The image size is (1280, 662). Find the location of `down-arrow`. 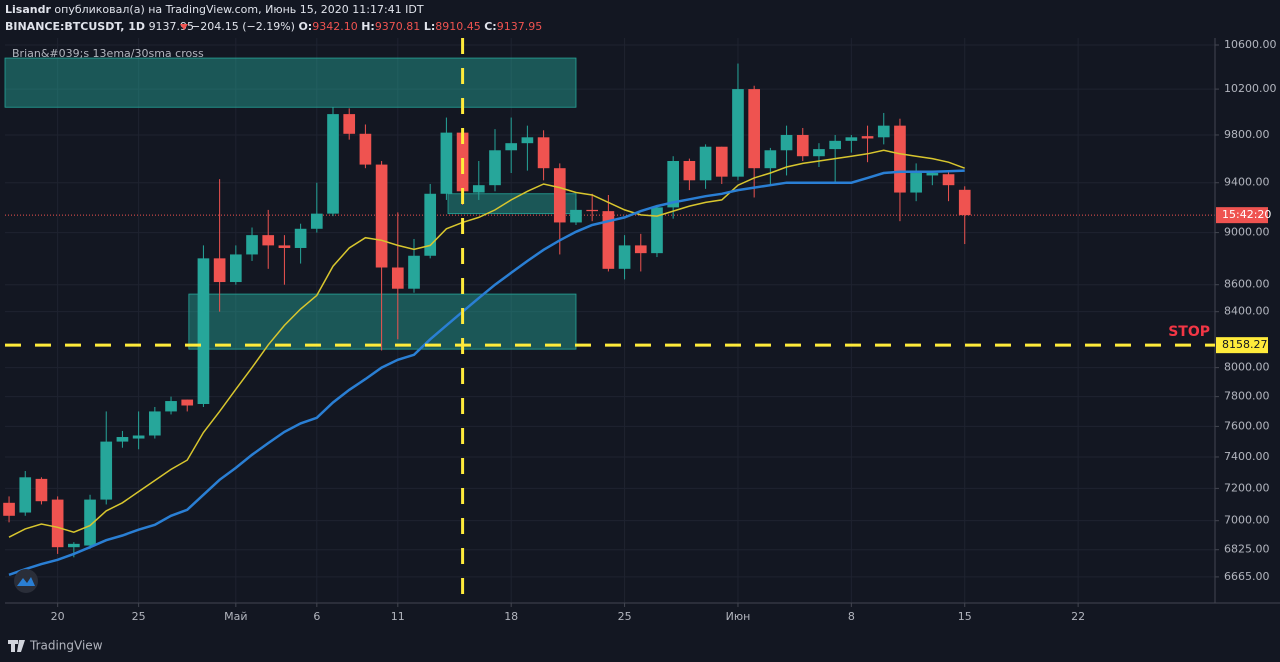

down-arrow is located at coordinates (184, 27).